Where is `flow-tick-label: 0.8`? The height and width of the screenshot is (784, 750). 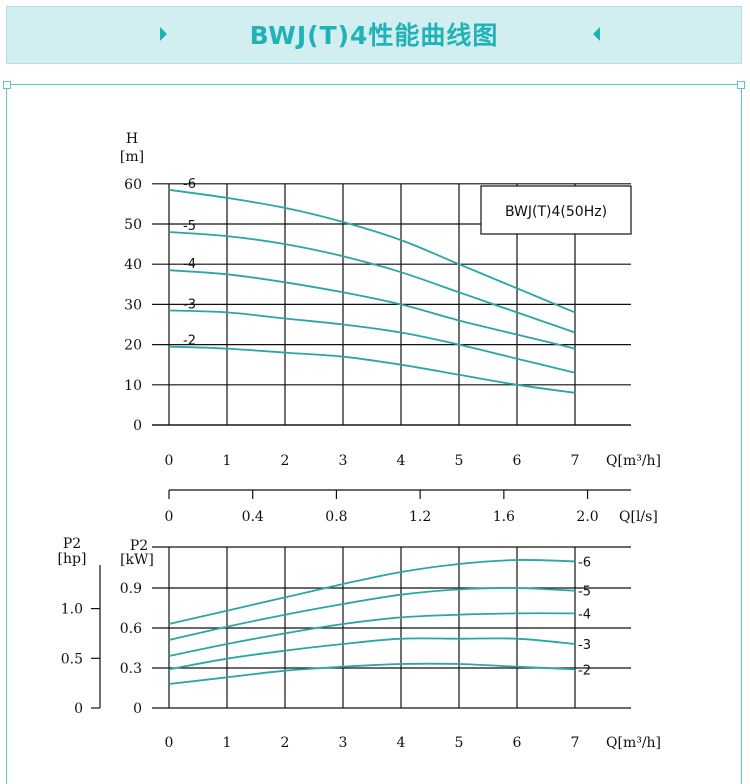 flow-tick-label: 0.8 is located at coordinates (336, 517).